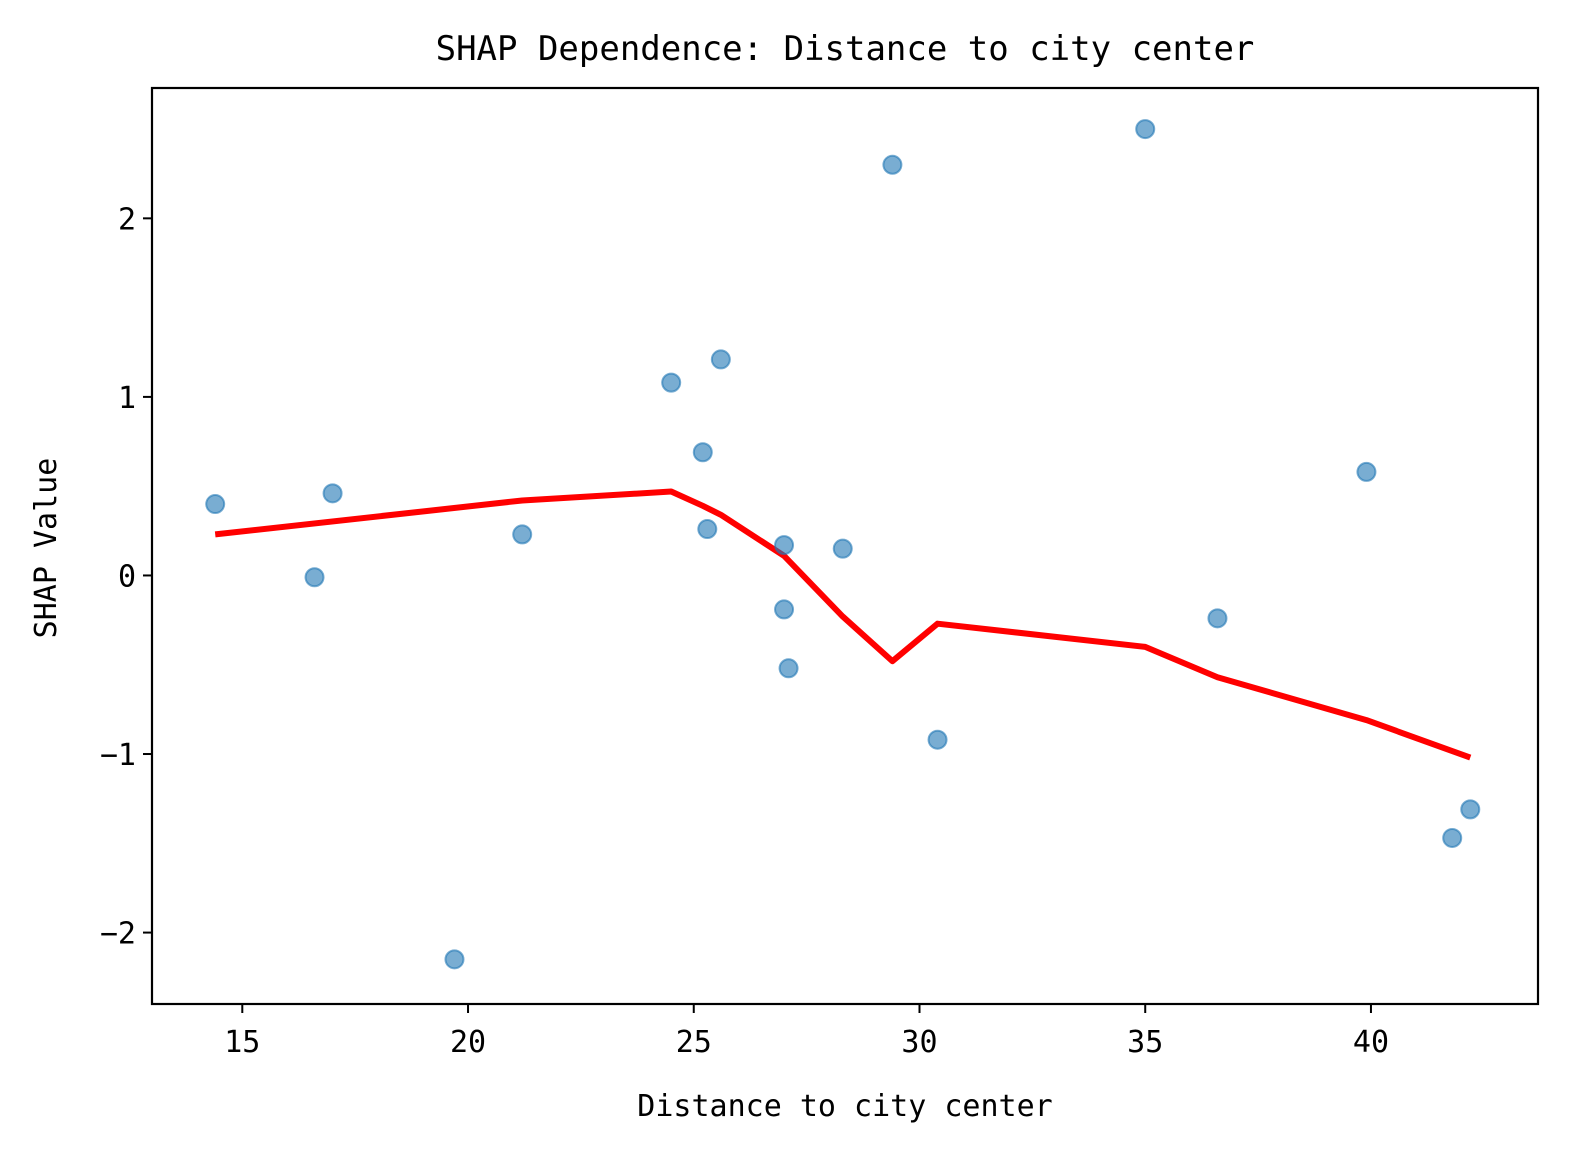 The image size is (1577, 1162). I want to click on x-tick-label: 40, so click(1371, 1042).